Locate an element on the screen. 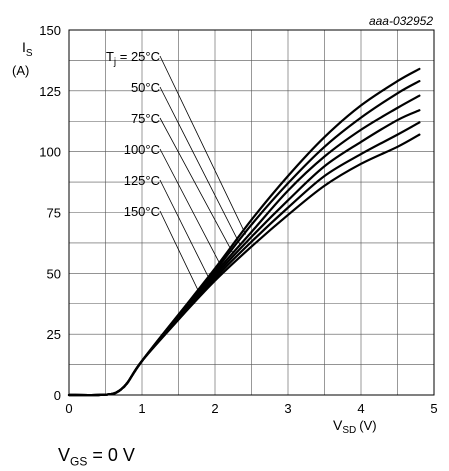  footnote-rest: = 0 V is located at coordinates (111, 455).